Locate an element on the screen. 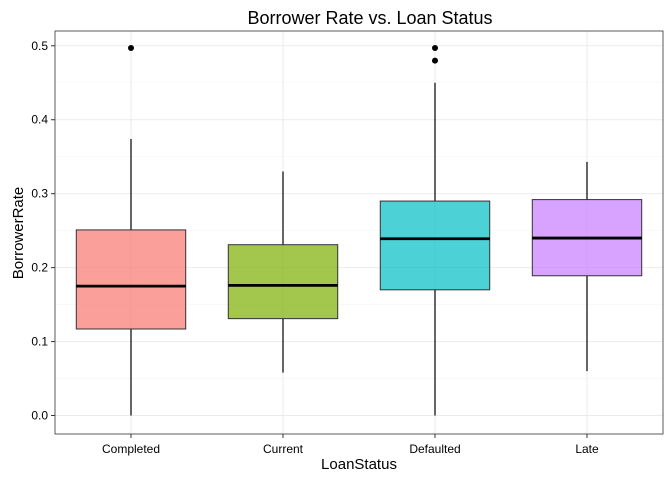  y-tick-label: 0.0 is located at coordinates (39, 416).